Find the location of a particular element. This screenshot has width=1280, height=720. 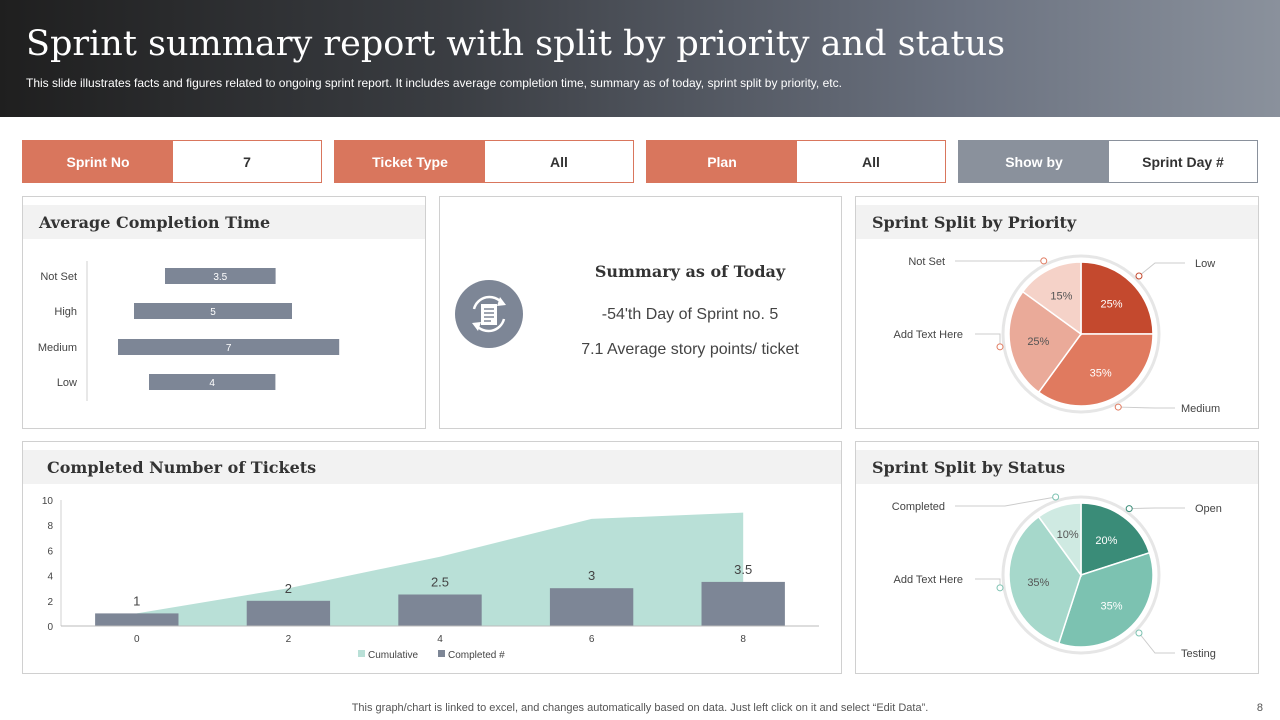

y-tick-label: 0 is located at coordinates (50, 627).